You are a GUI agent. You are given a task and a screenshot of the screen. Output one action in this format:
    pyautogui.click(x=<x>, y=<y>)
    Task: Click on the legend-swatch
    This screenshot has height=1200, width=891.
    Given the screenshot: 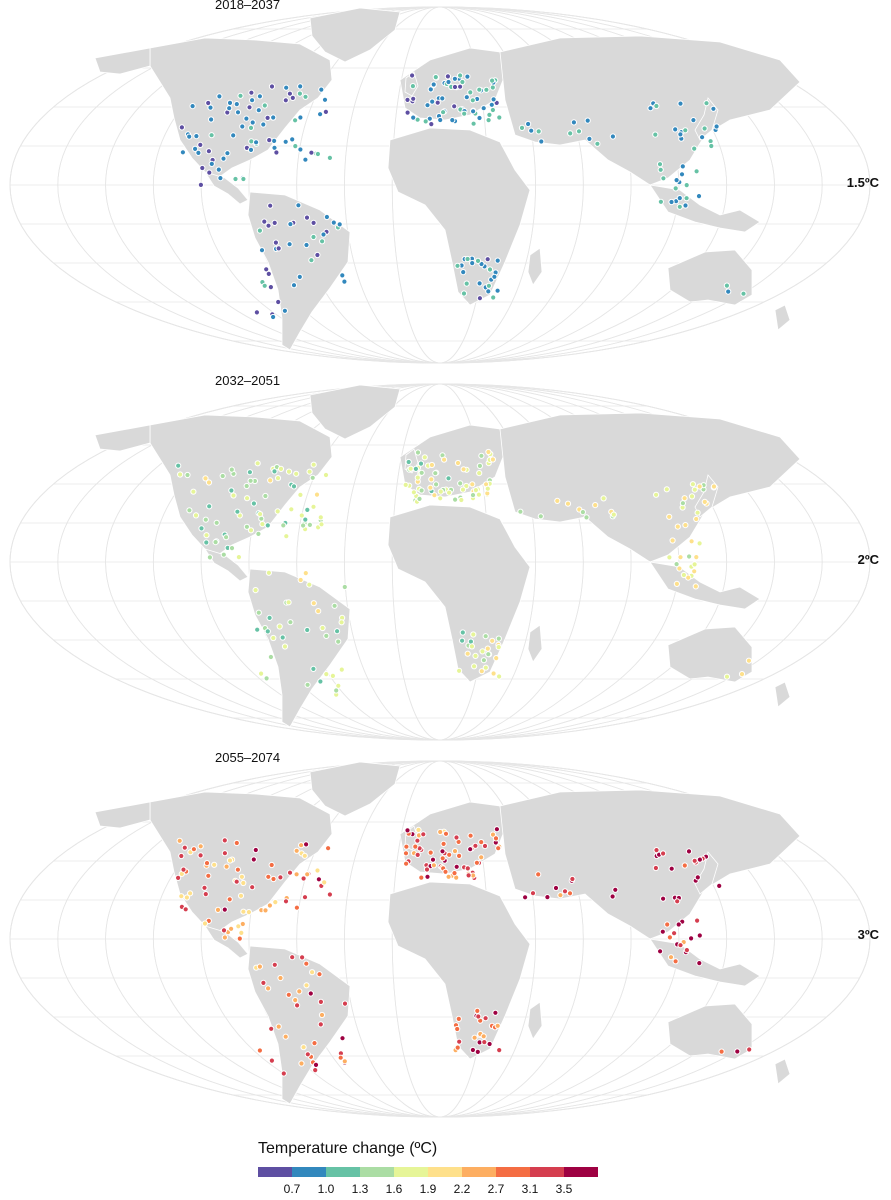 What is the action you would take?
    pyautogui.click(x=275, y=1172)
    